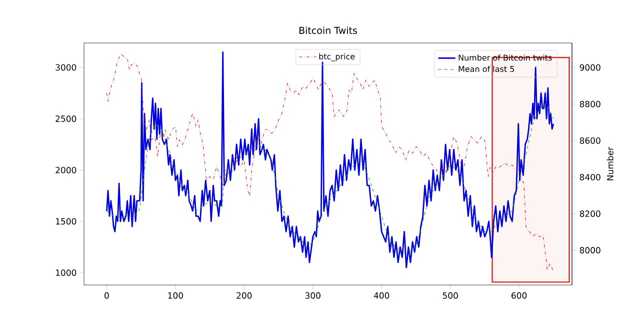  Describe the element at coordinates (106, 295) in the screenshot. I see `x-tick-label: 0` at that location.